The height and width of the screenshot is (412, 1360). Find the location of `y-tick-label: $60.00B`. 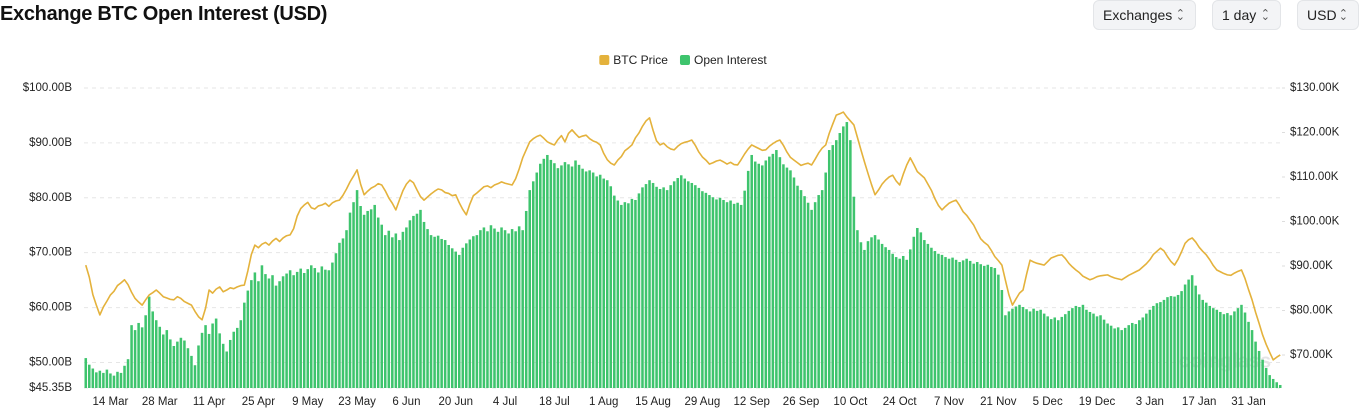

y-tick-label: $60.00B is located at coordinates (50, 308).